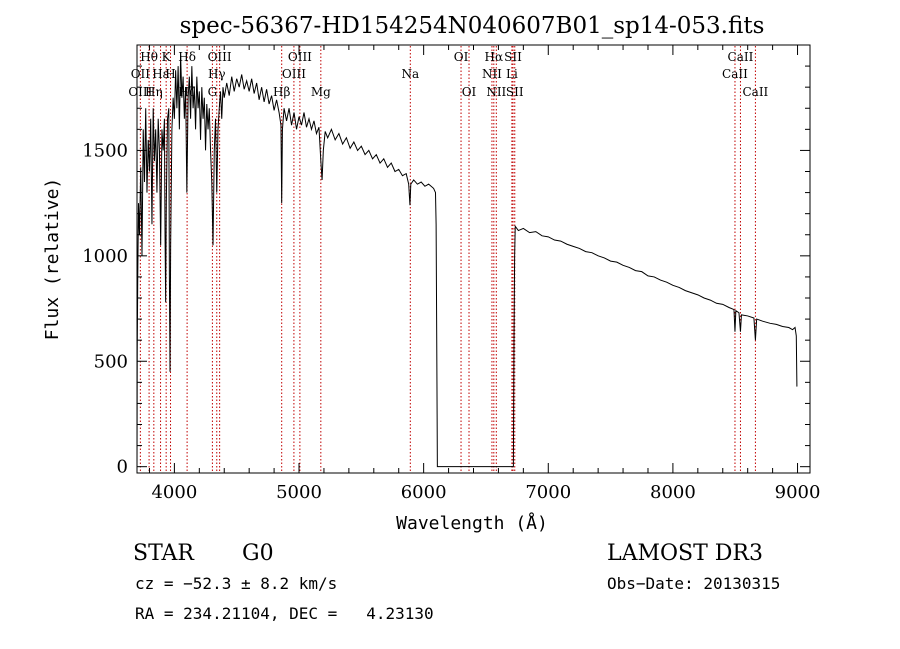 The image size is (900, 649). Describe the element at coordinates (281, 92) in the screenshot. I see `spectral-line-label: Hβ` at that location.